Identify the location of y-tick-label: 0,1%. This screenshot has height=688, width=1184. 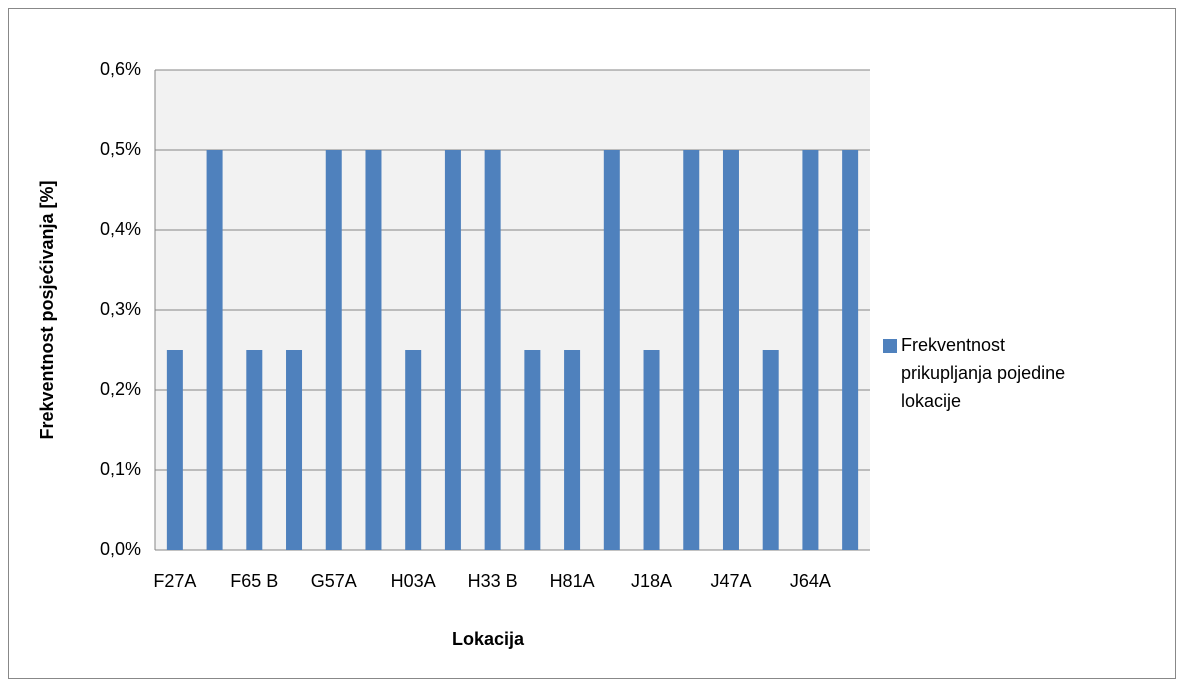
(120, 469).